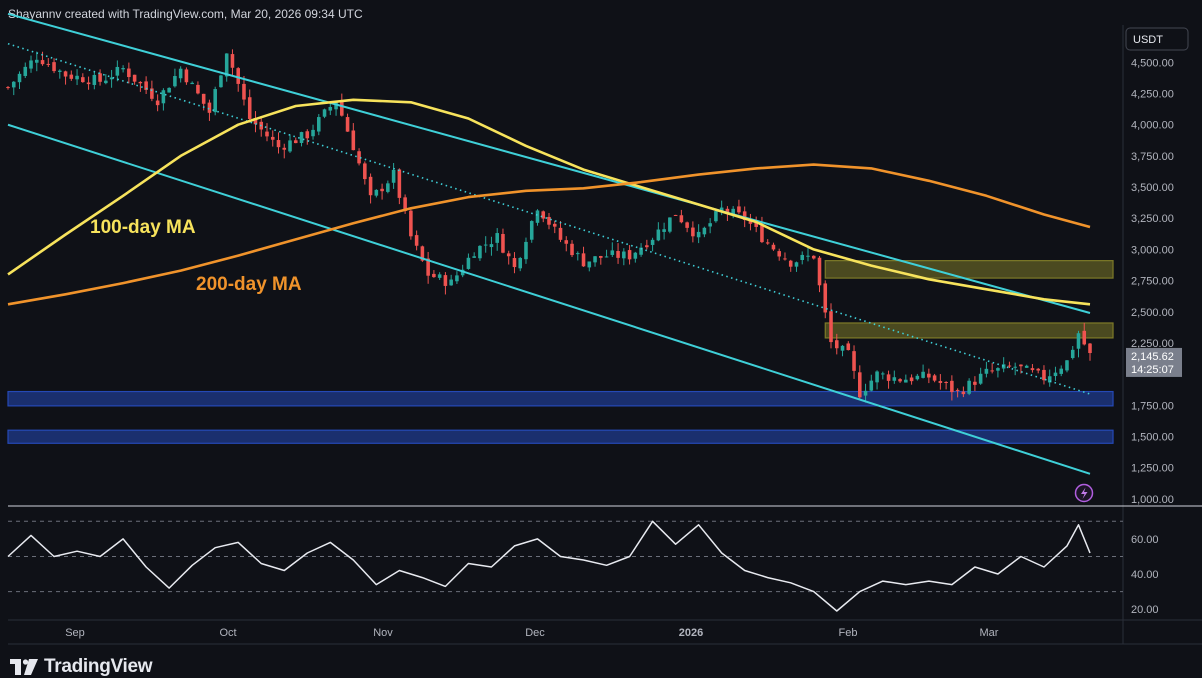 The width and height of the screenshot is (1202, 678). What do you see at coordinates (1154, 362) in the screenshot?
I see `last-price-box` at bounding box center [1154, 362].